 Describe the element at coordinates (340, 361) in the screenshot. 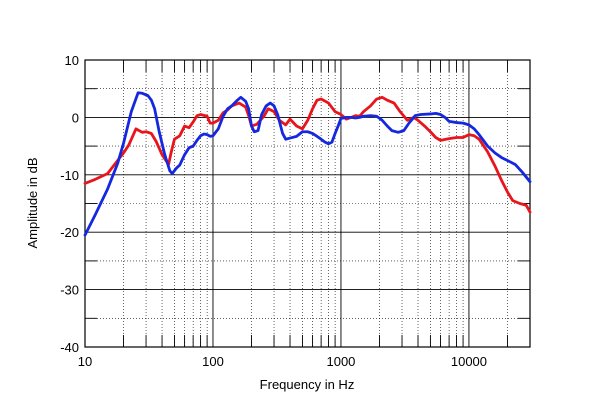

I see `x-tick-label: 1000` at that location.